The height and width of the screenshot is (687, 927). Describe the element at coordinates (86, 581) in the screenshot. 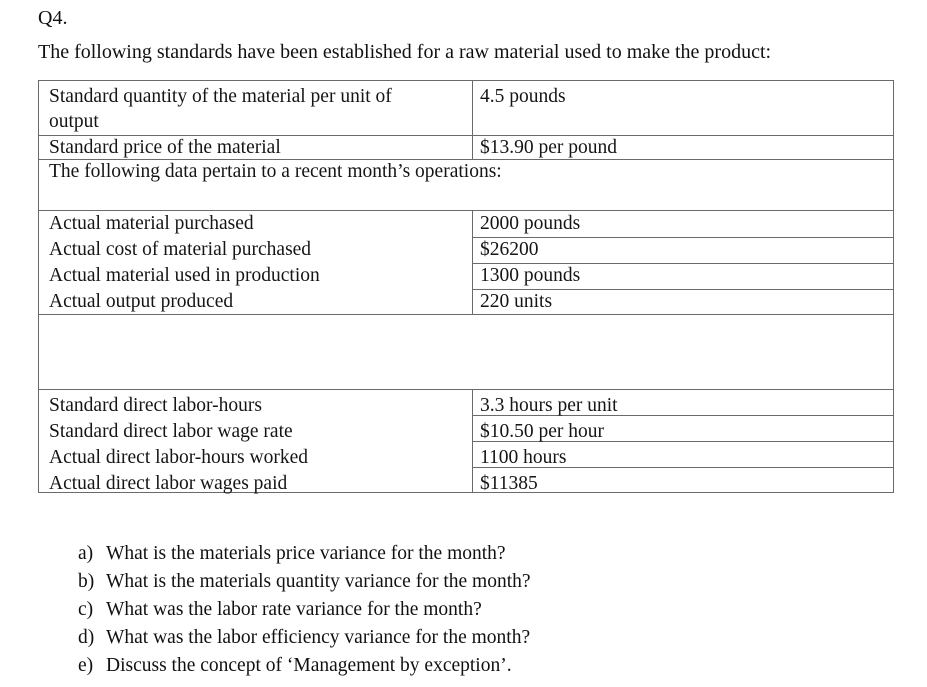

I see `list-marker: b)` at that location.